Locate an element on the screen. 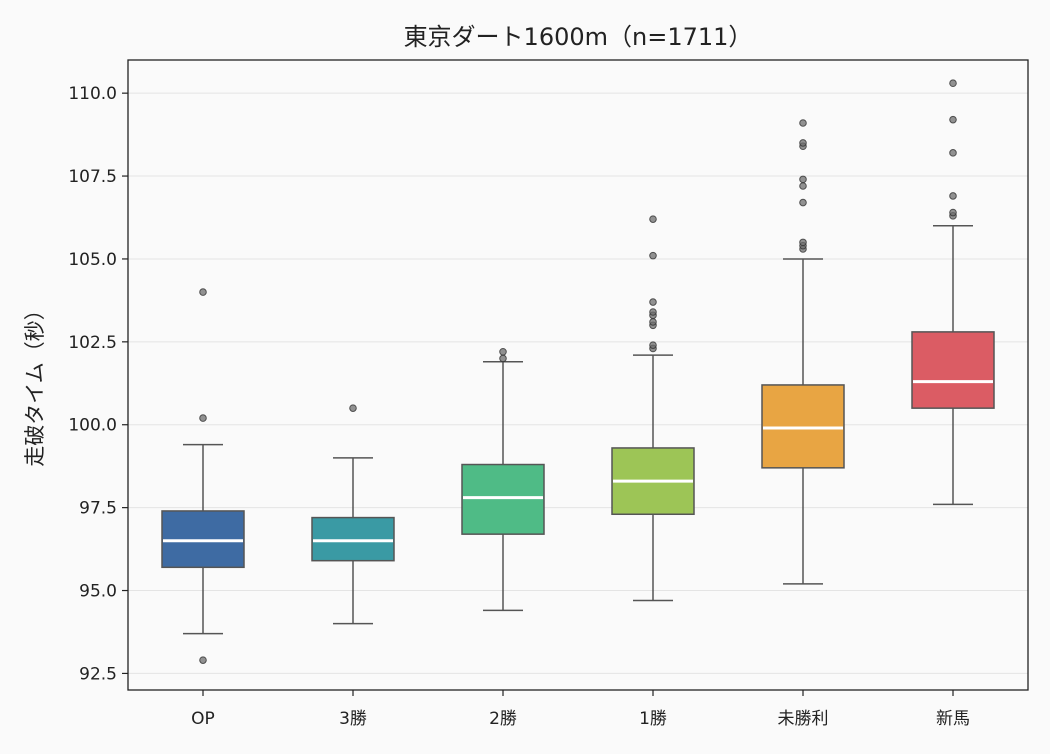  y-tick-label: 95.0 is located at coordinates (98, 592).